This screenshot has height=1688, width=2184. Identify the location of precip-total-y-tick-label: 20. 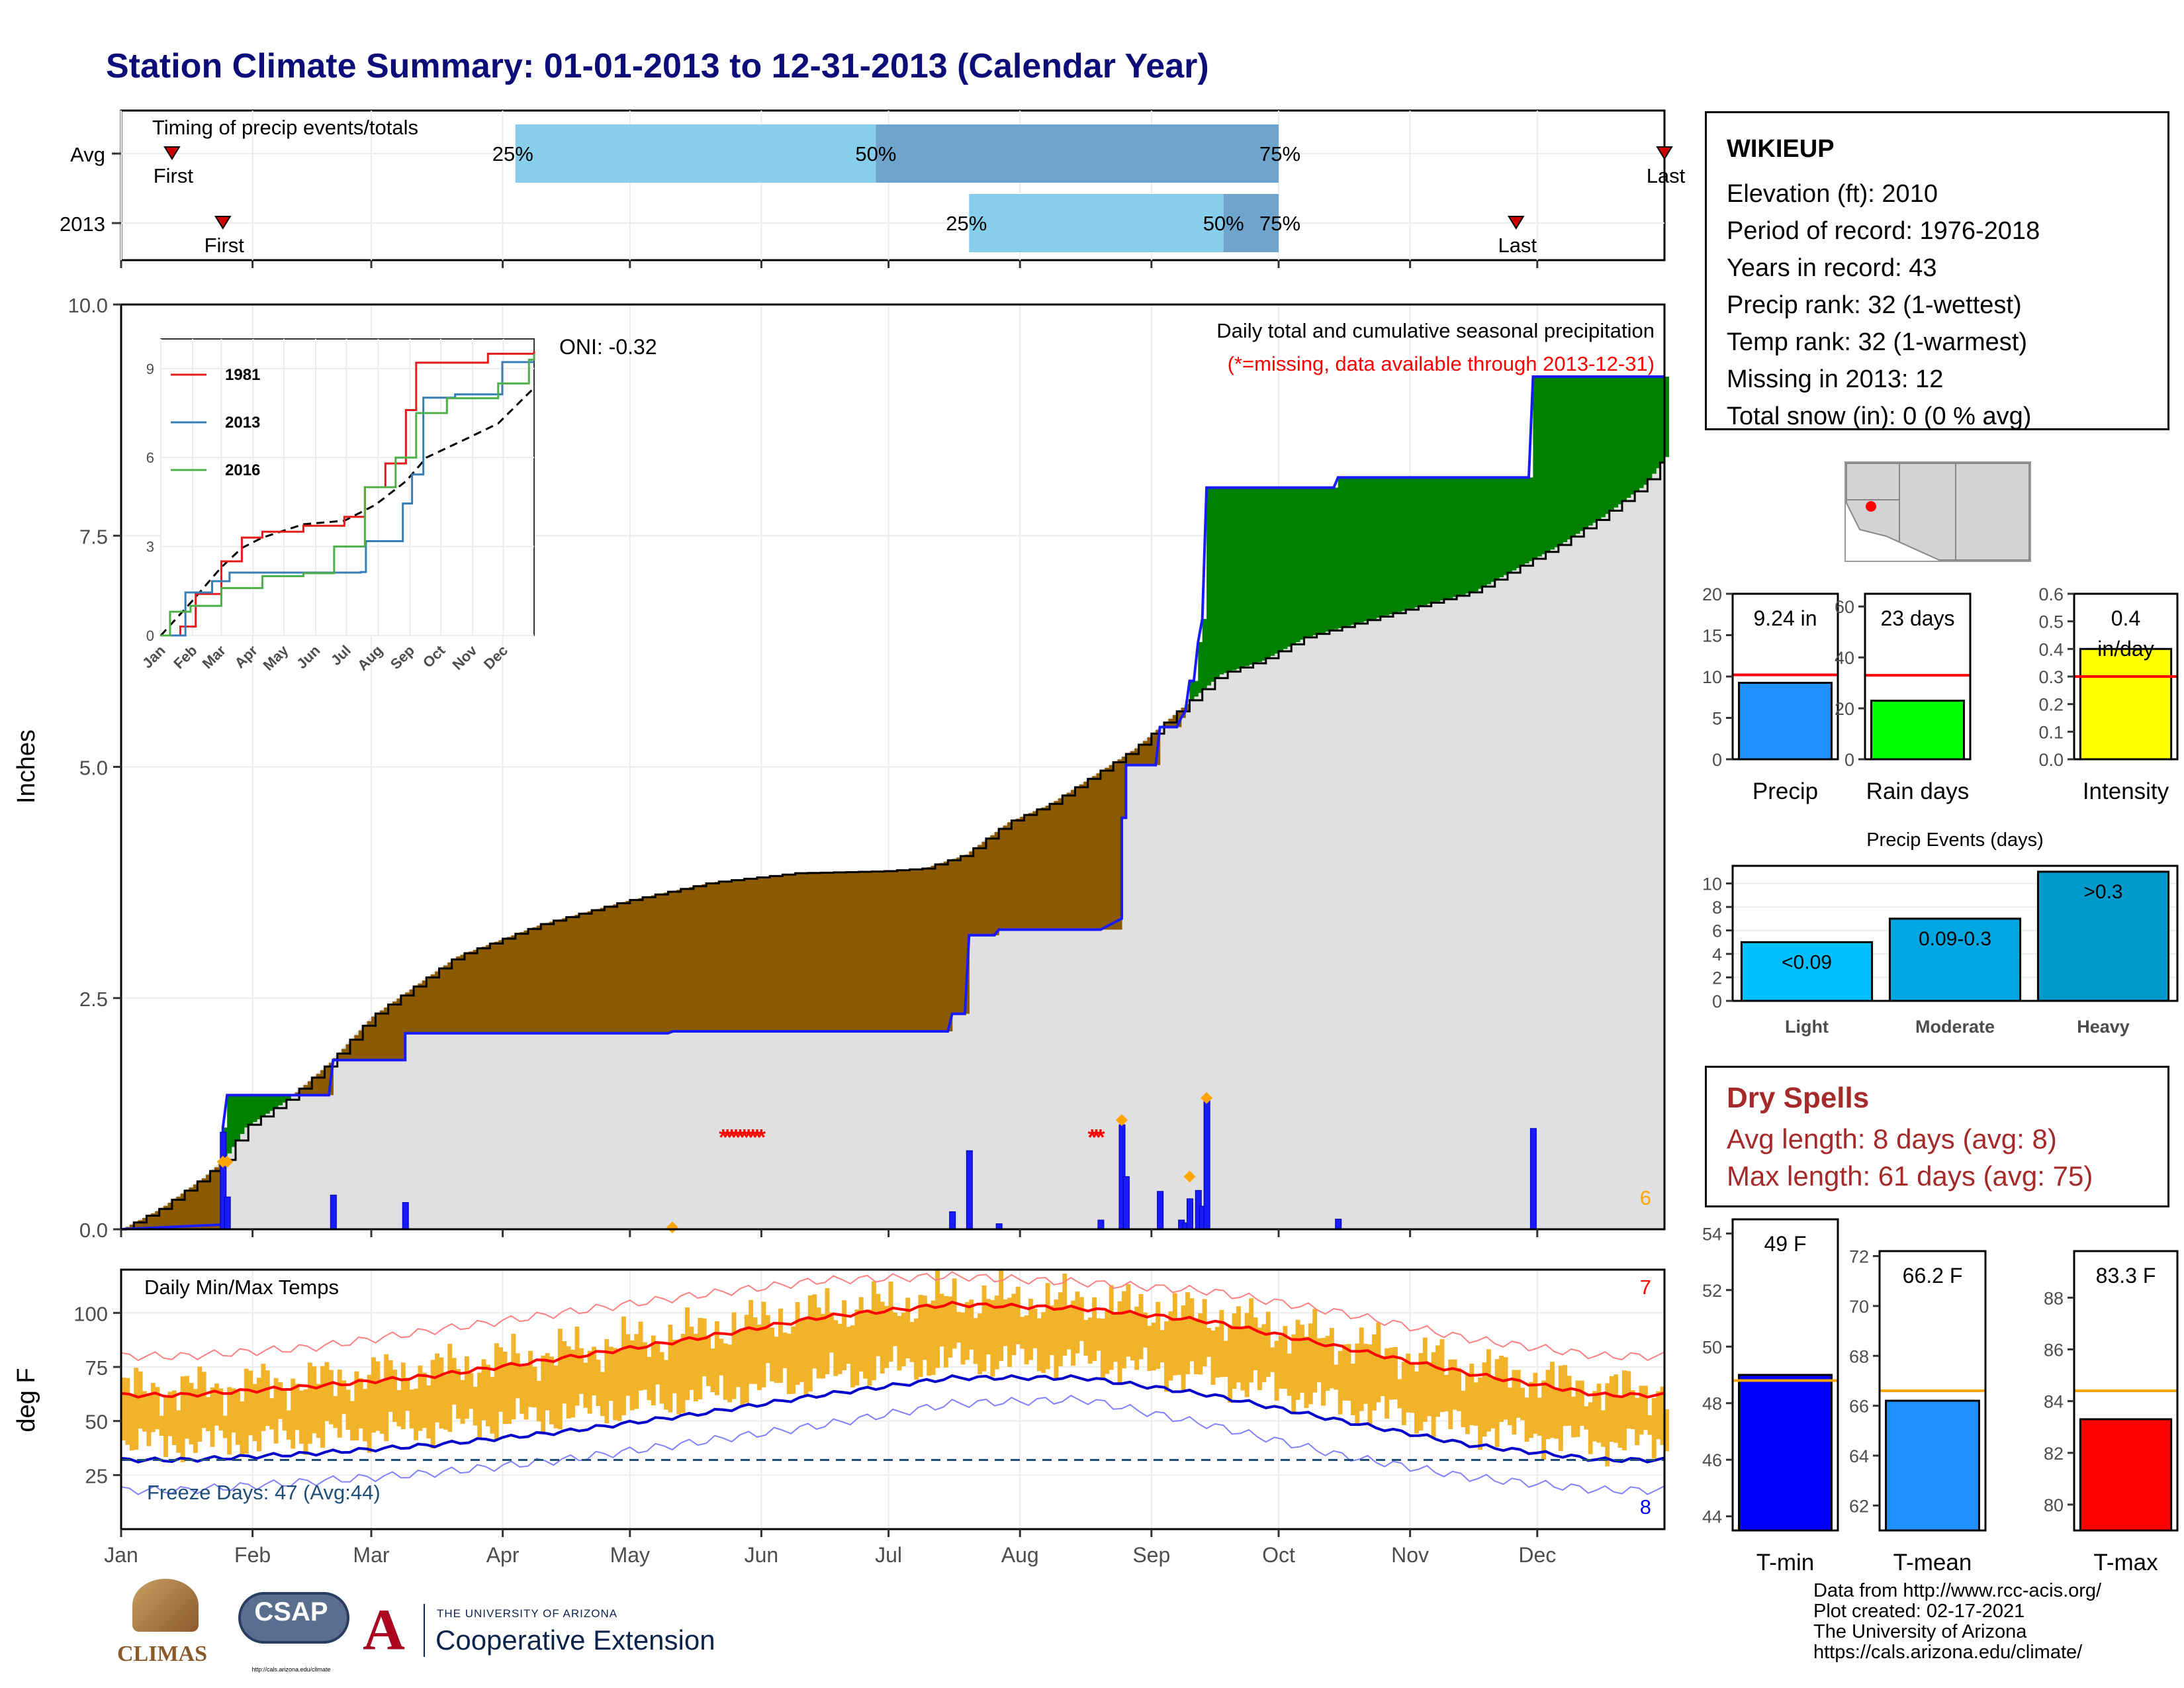
(1712, 594).